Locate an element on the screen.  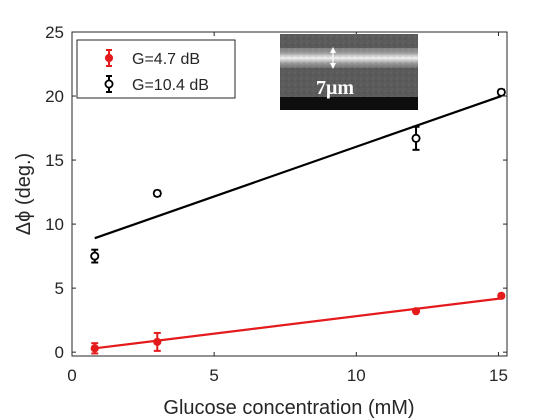
legend: G=4.7 dB G=10.4 dB is located at coordinates (156, 69).